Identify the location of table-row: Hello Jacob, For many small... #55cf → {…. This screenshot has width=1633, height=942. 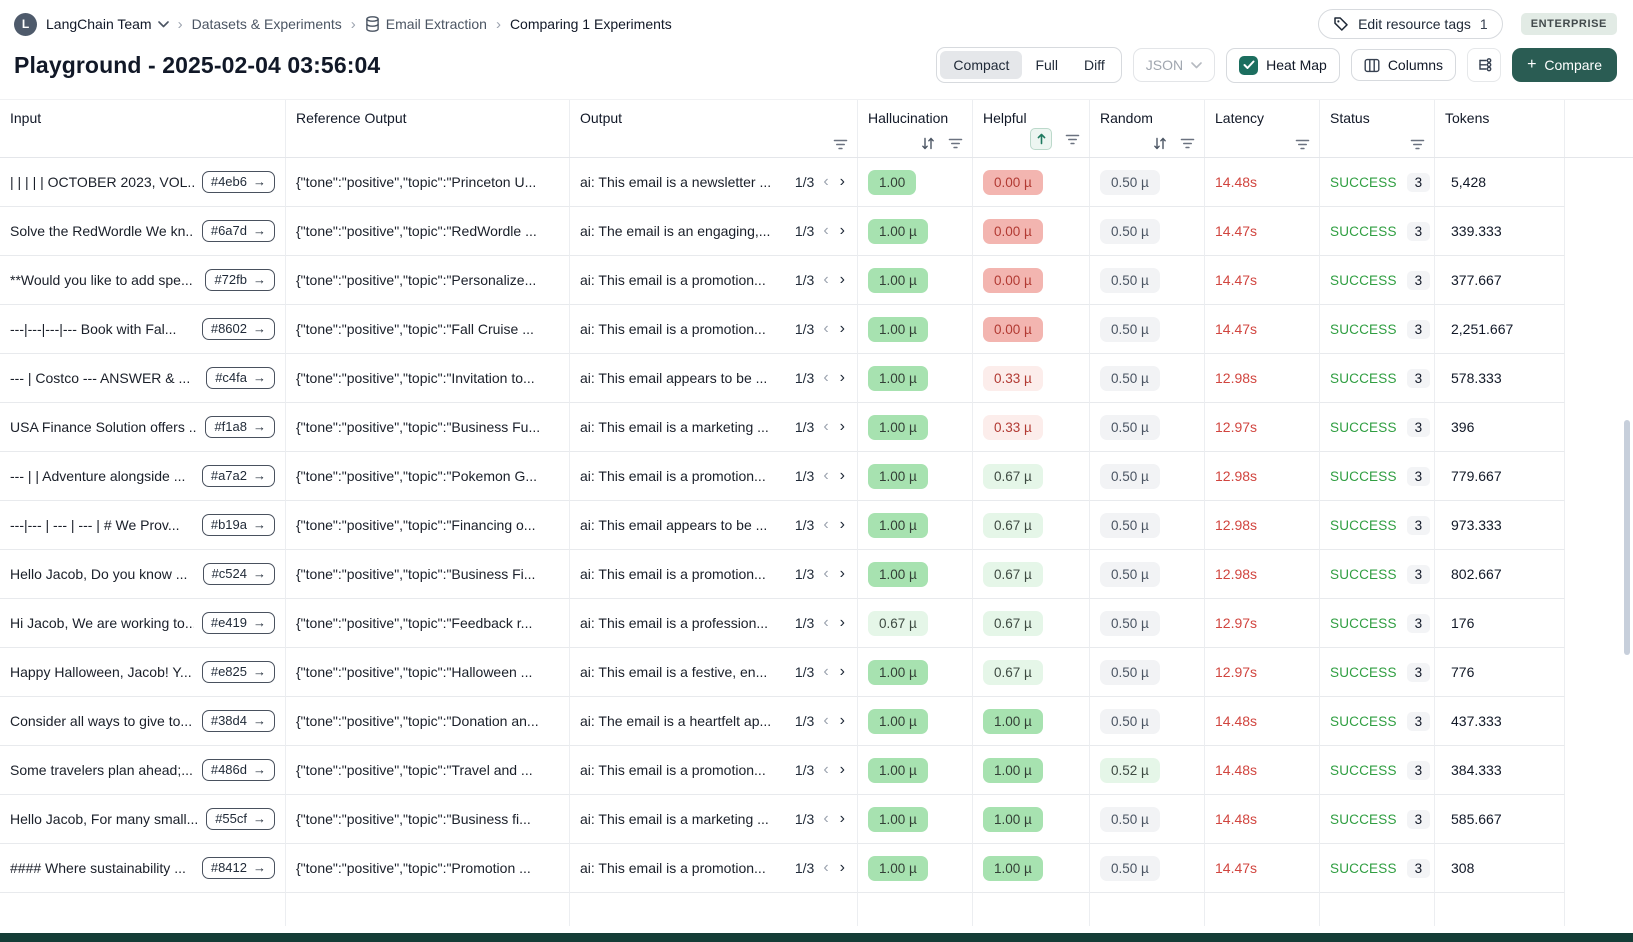
(816, 819).